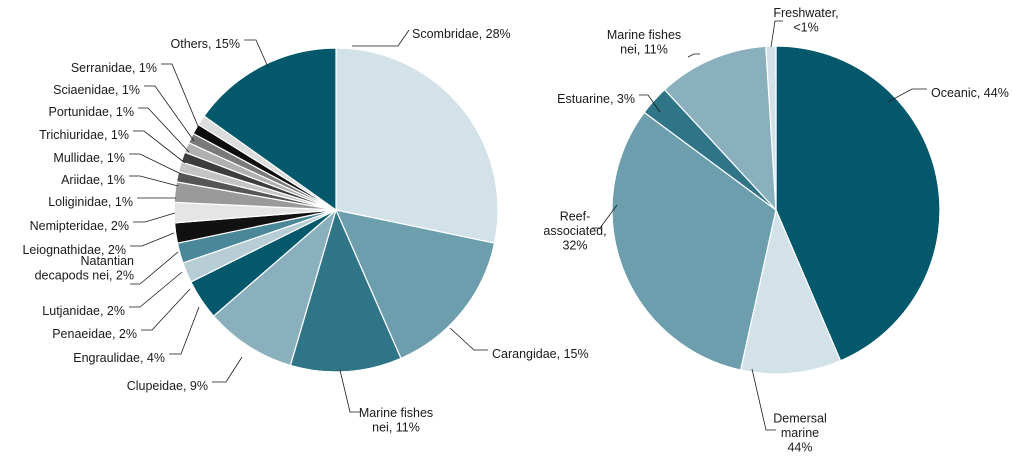 This screenshot has height=470, width=1012. What do you see at coordinates (119, 358) in the screenshot?
I see `slice-label-engraulidae-4: Engraulidae, 4%` at bounding box center [119, 358].